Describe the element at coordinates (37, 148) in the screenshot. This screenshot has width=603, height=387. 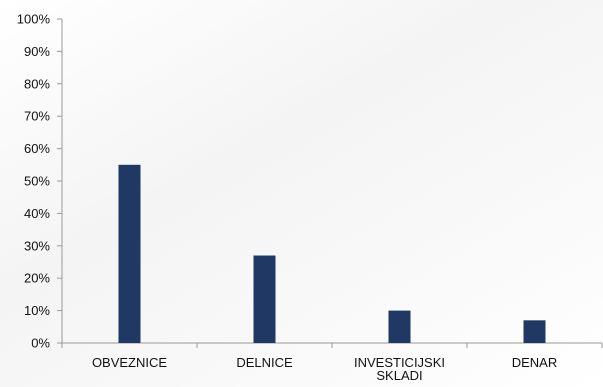
I see `y-tick-label: 60%` at that location.